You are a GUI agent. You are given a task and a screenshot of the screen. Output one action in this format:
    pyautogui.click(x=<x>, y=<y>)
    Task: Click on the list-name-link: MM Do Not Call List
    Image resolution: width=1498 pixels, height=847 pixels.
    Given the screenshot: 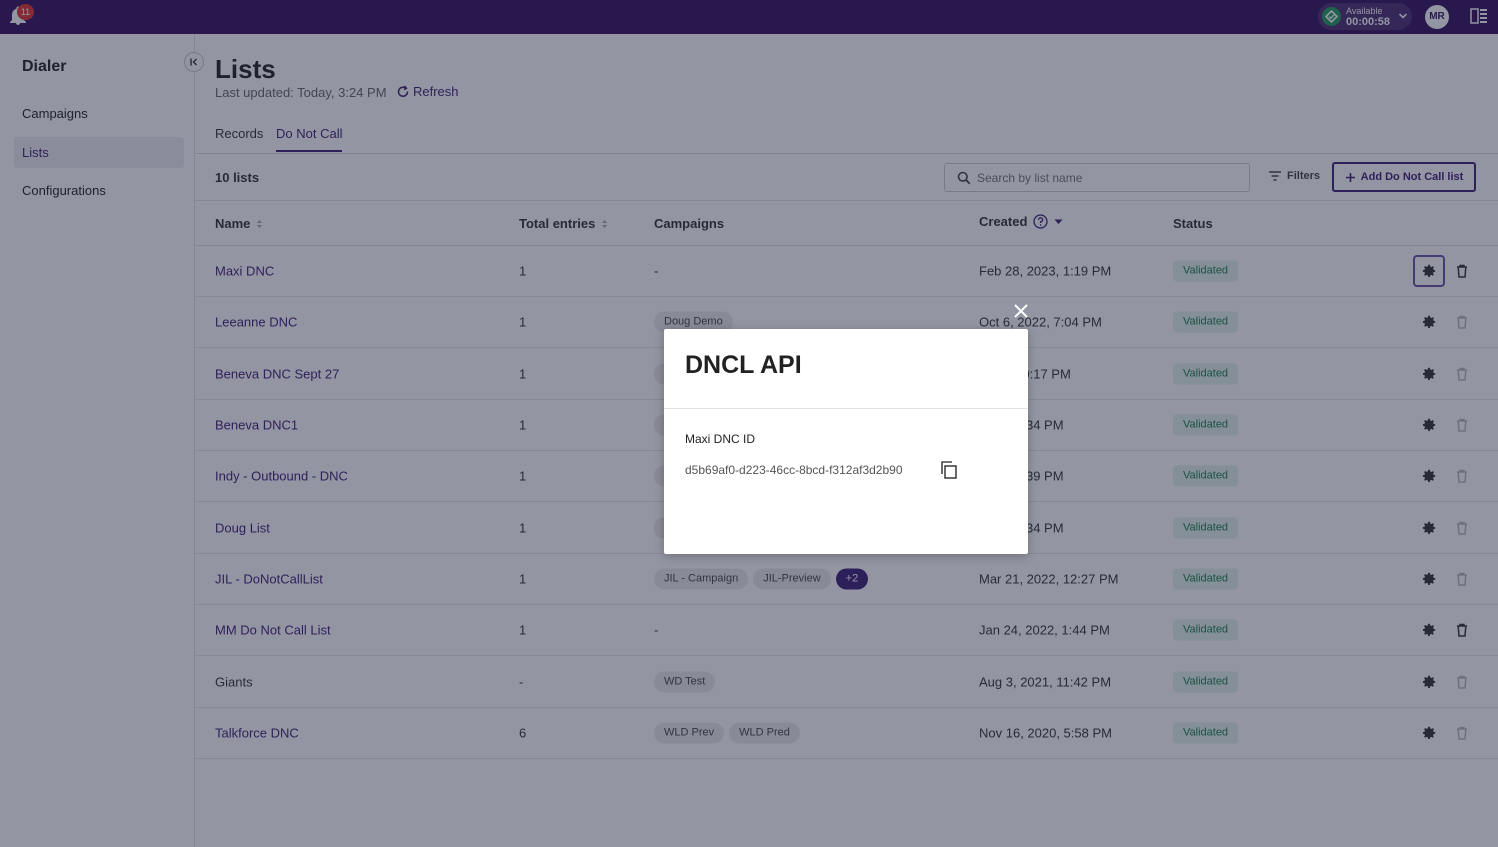 What is the action you would take?
    pyautogui.click(x=273, y=630)
    